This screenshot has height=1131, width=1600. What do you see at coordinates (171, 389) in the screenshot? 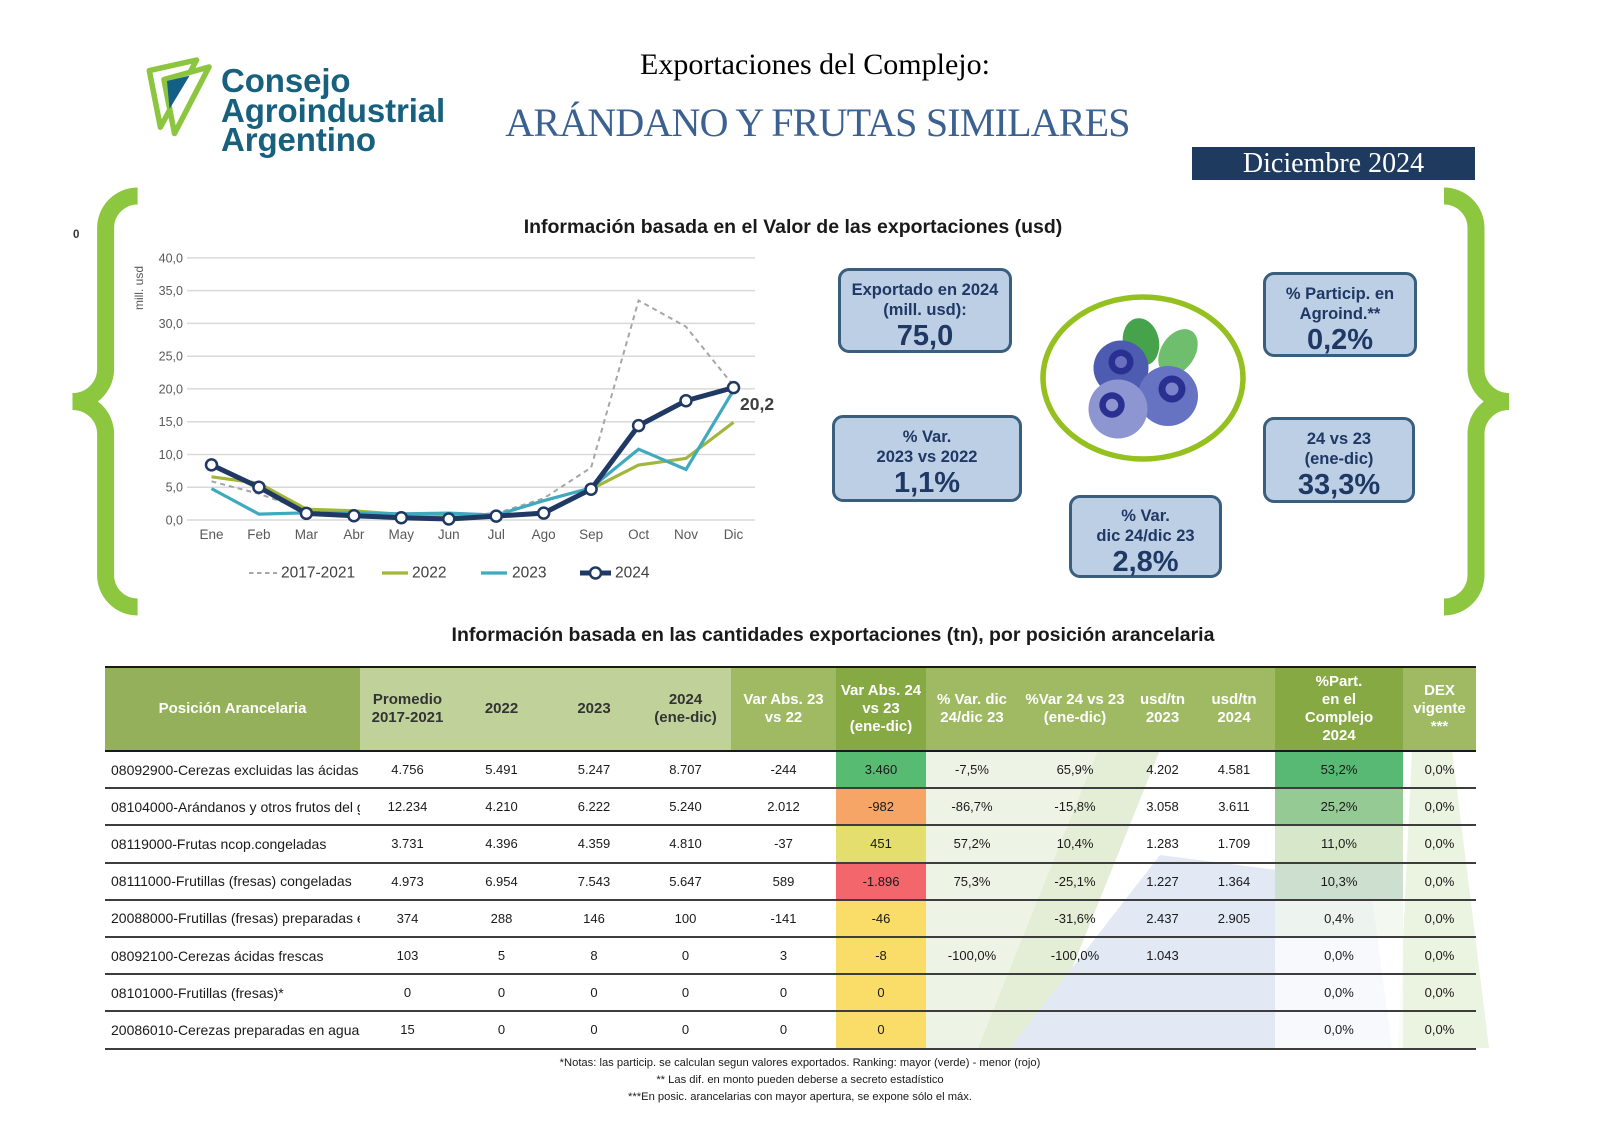
I see `svg-text: 20,0` at bounding box center [171, 389].